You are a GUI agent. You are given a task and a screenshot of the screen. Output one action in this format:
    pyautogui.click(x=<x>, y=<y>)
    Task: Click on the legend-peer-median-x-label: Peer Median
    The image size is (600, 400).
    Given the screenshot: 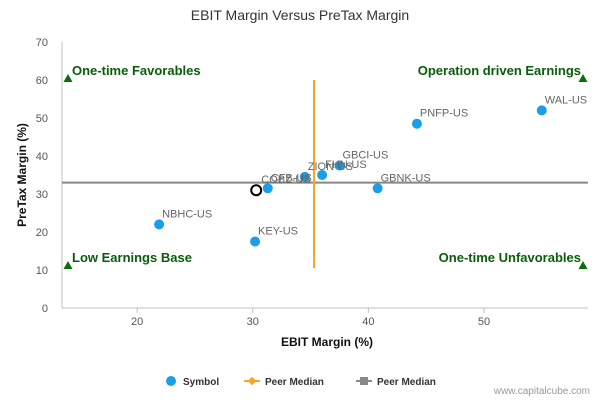 What is the action you would take?
    pyautogui.click(x=294, y=382)
    